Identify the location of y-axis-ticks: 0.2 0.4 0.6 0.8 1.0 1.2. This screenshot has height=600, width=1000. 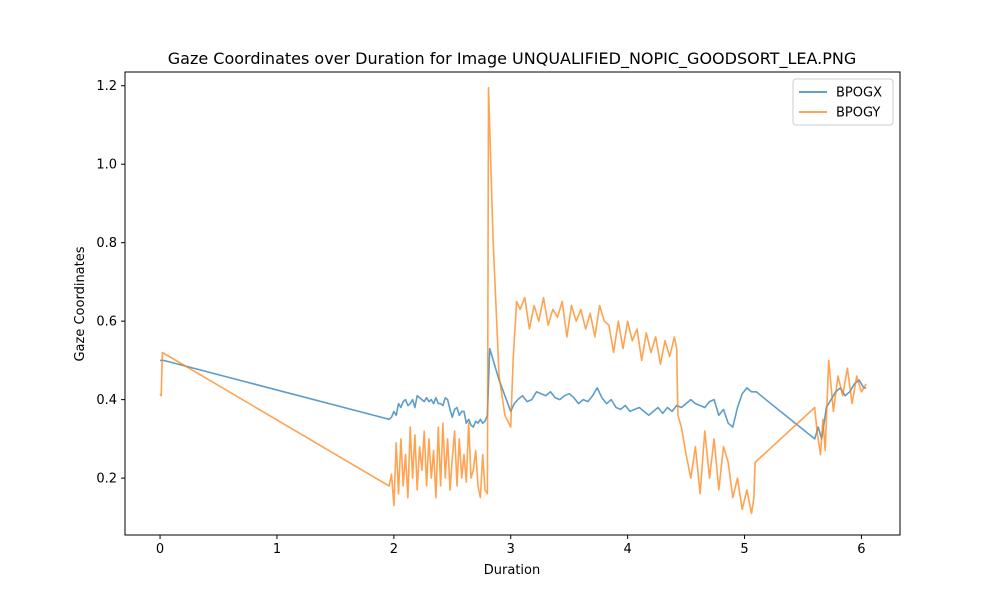
(110, 283).